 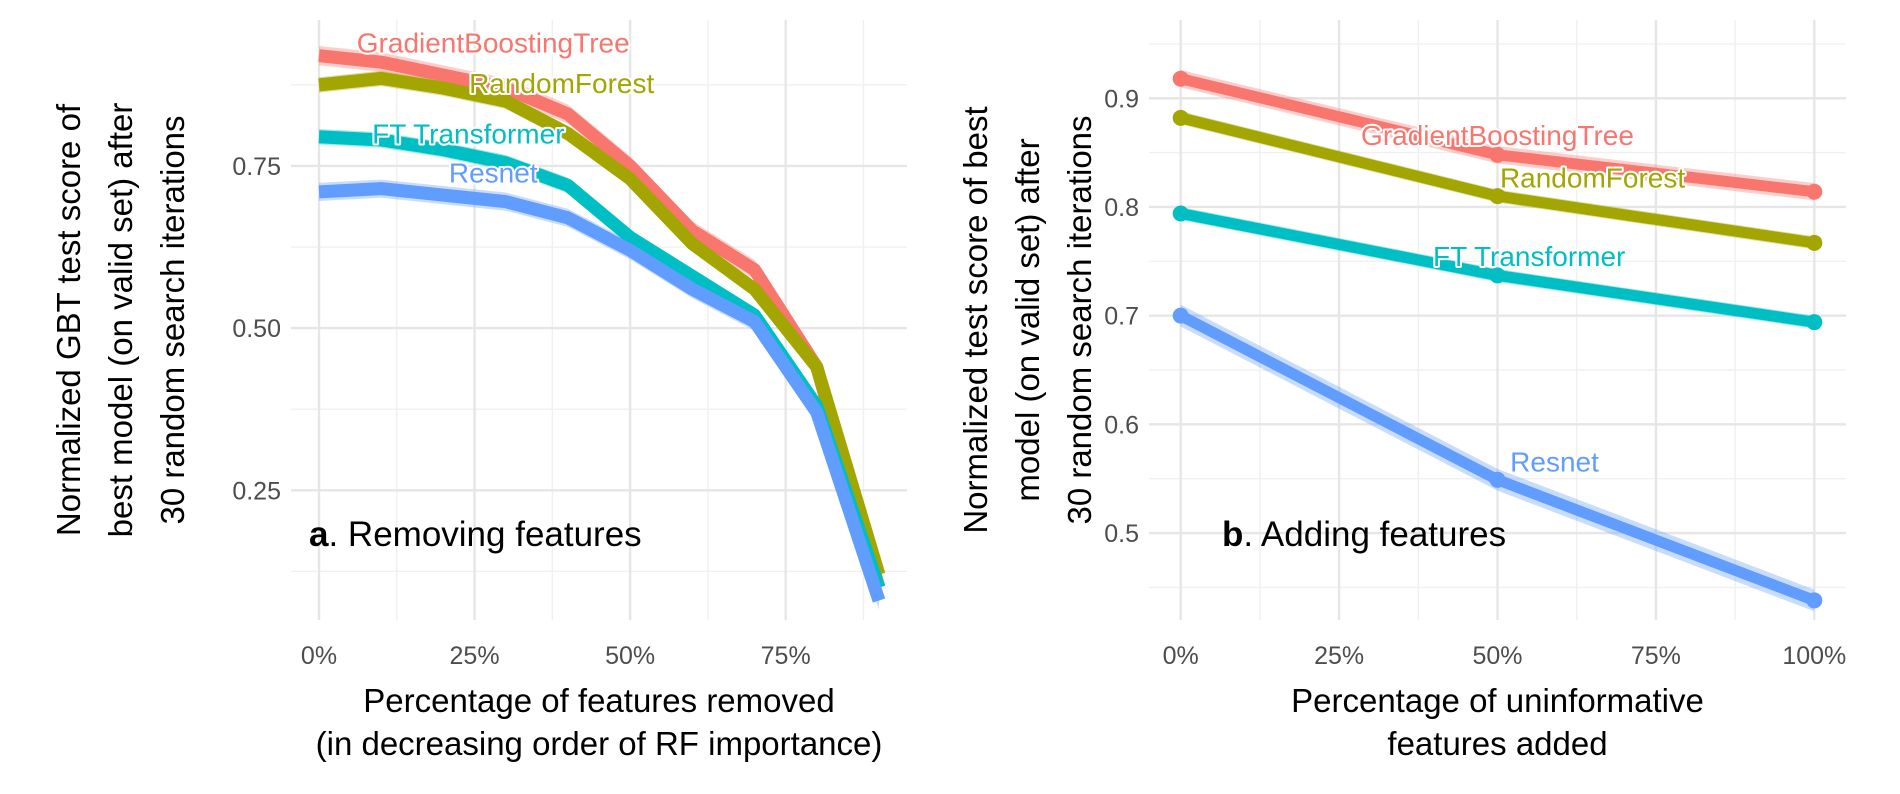 What do you see at coordinates (1497, 700) in the screenshot?
I see `x-axis-title: Percentage of uninformative` at bounding box center [1497, 700].